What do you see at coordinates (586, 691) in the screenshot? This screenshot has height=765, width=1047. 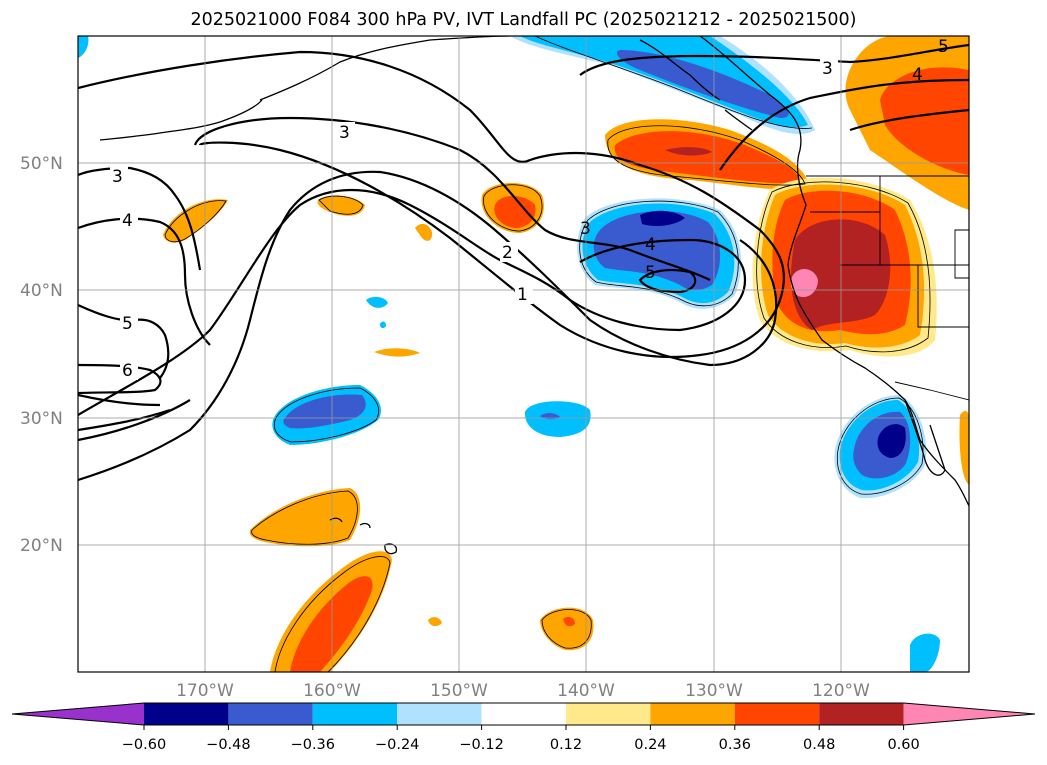 I see `lon-label-140w: 140°W` at bounding box center [586, 691].